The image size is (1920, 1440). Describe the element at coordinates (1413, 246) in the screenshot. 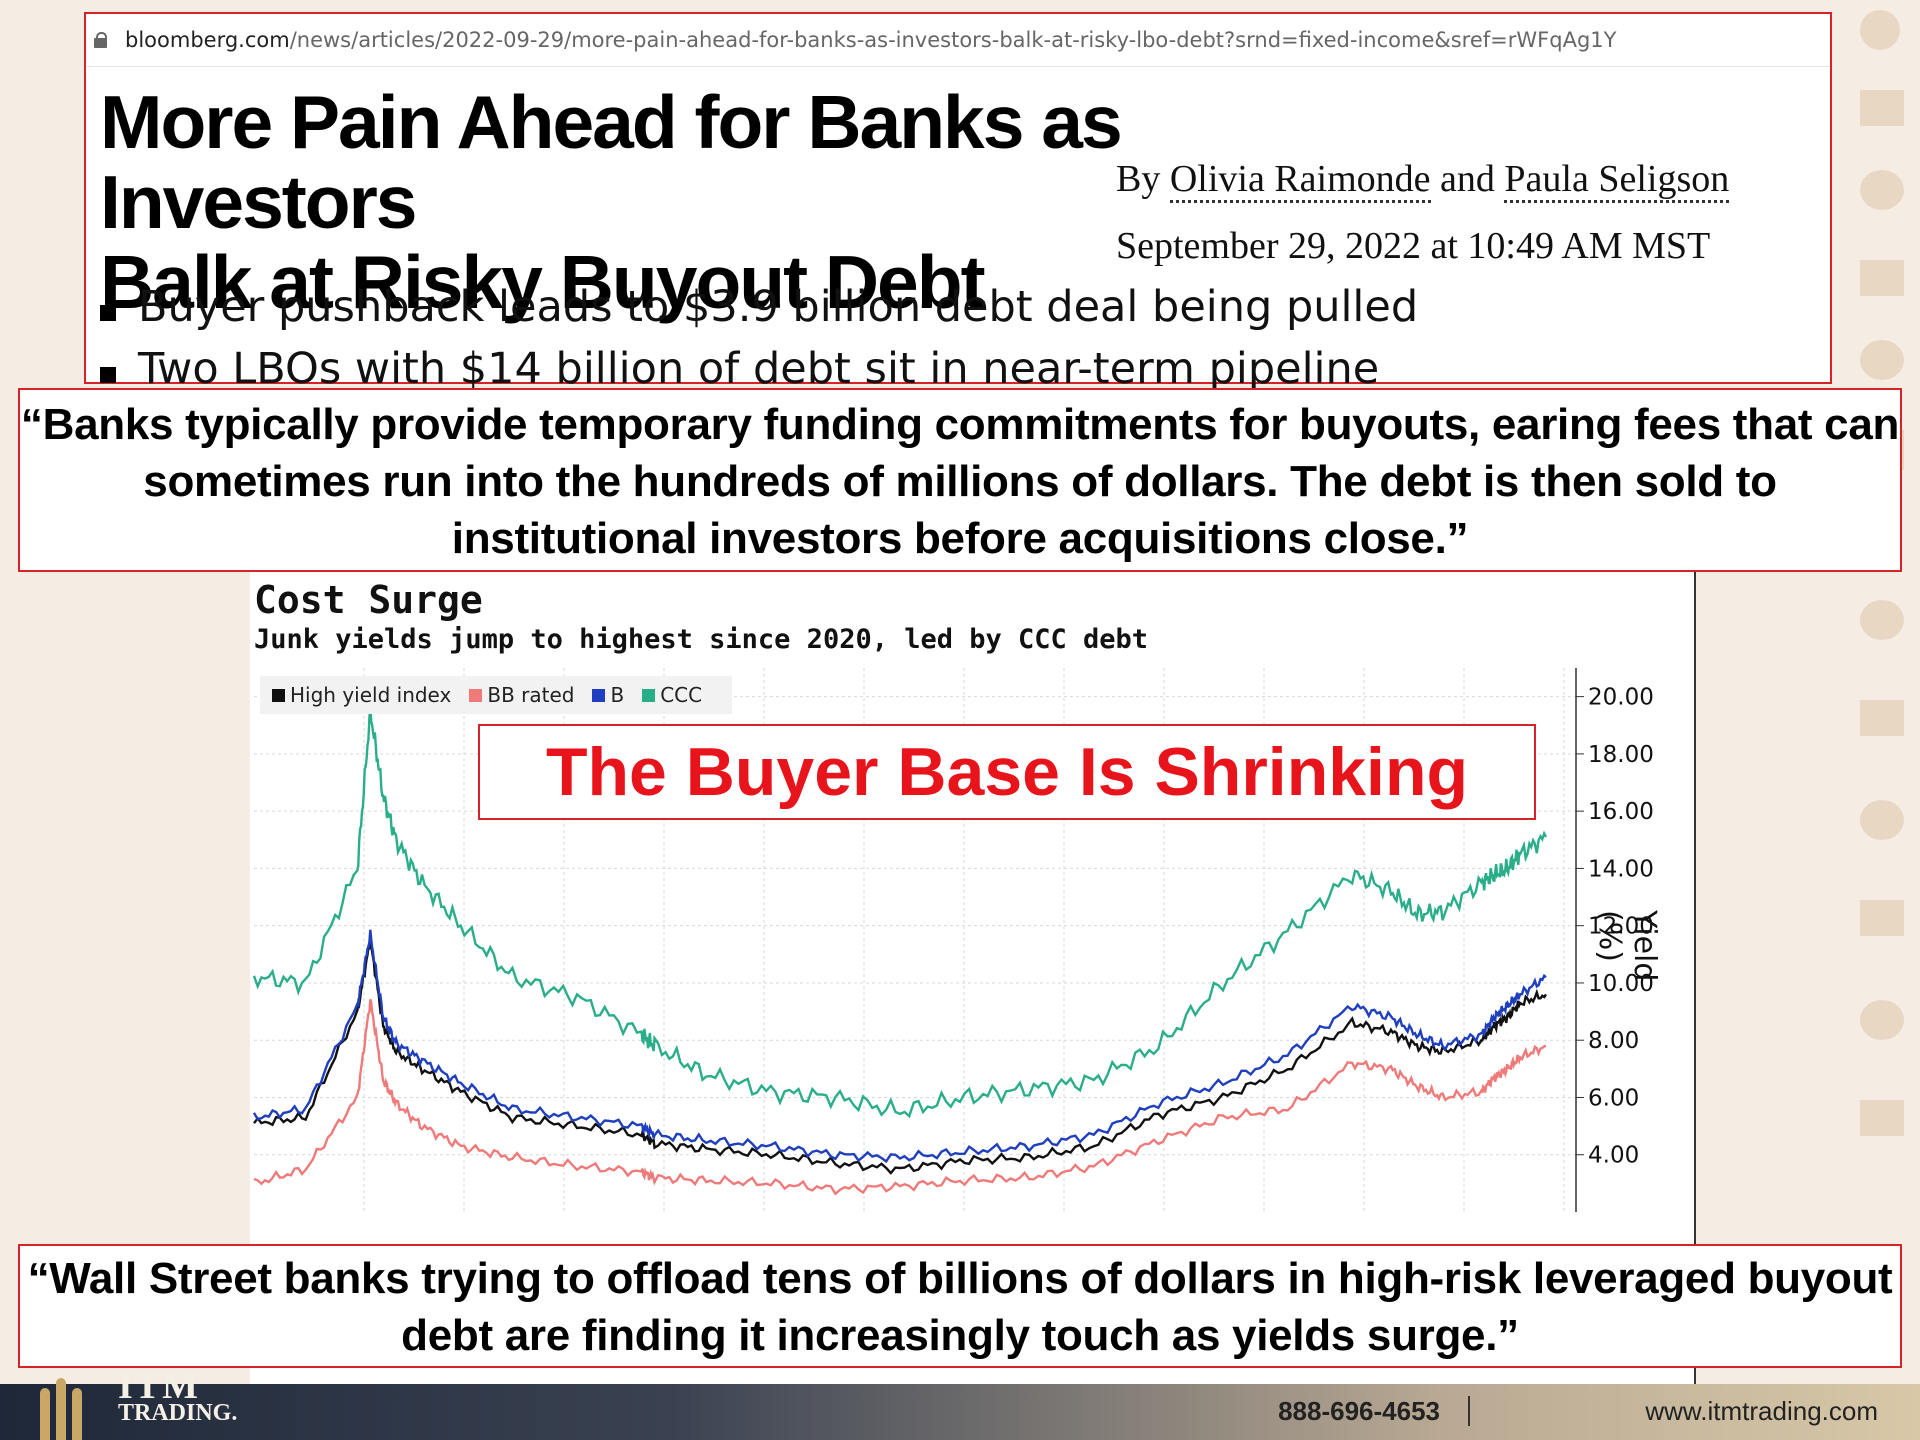

I see `article-date: September 29, 2022 at 10:49 AM MST` at that location.